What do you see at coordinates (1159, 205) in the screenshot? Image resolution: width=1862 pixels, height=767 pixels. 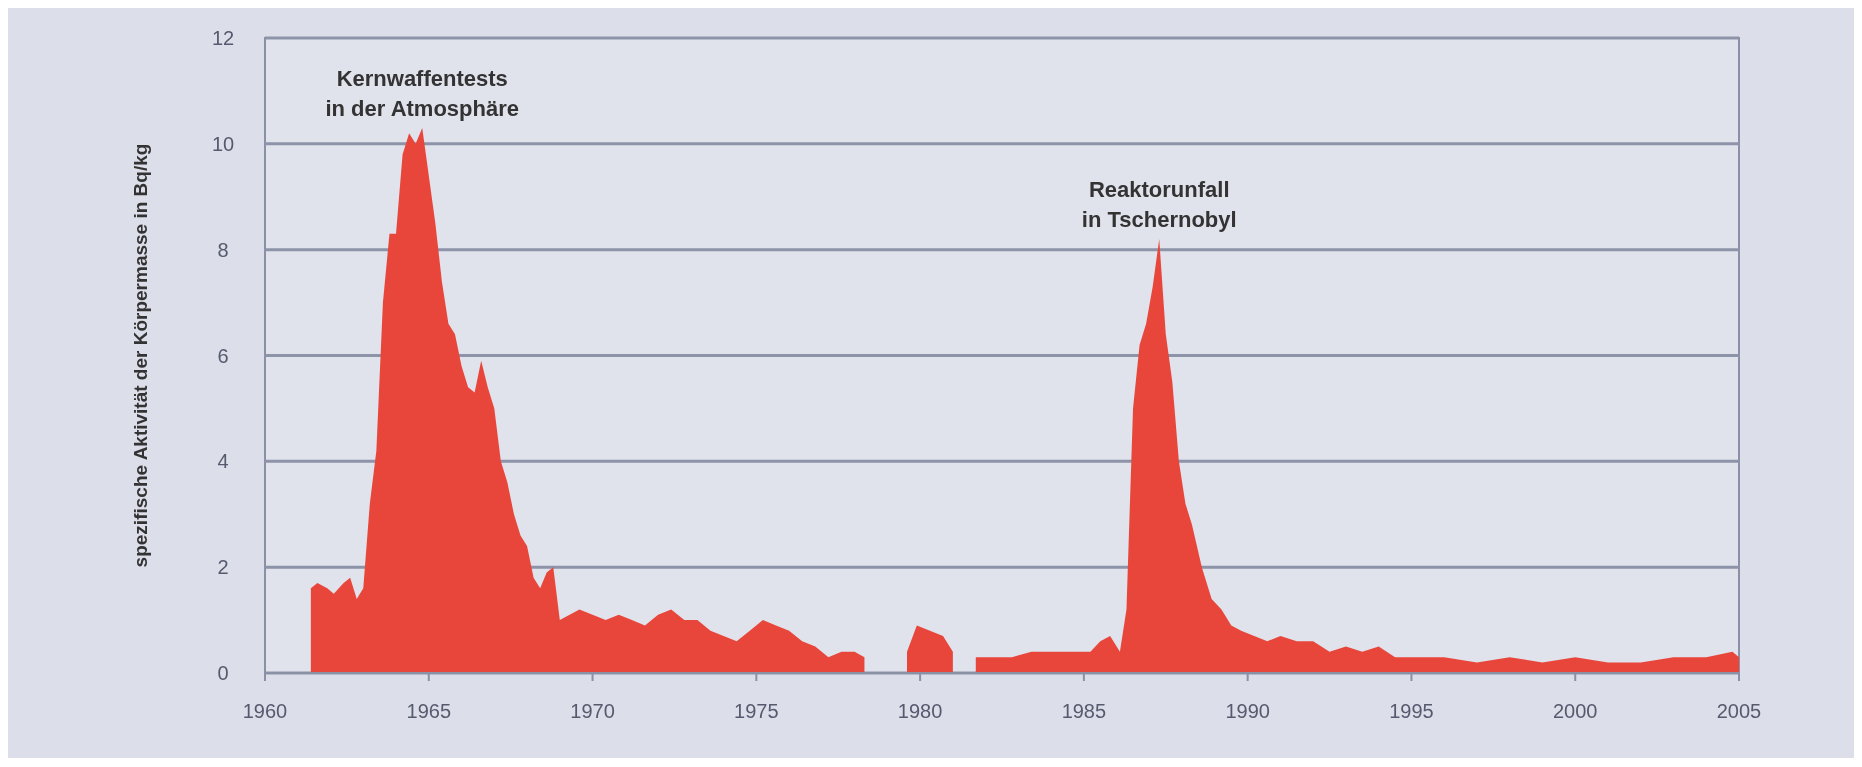 I see `annotation: Reaktorunfall in Tschernobyl` at bounding box center [1159, 205].